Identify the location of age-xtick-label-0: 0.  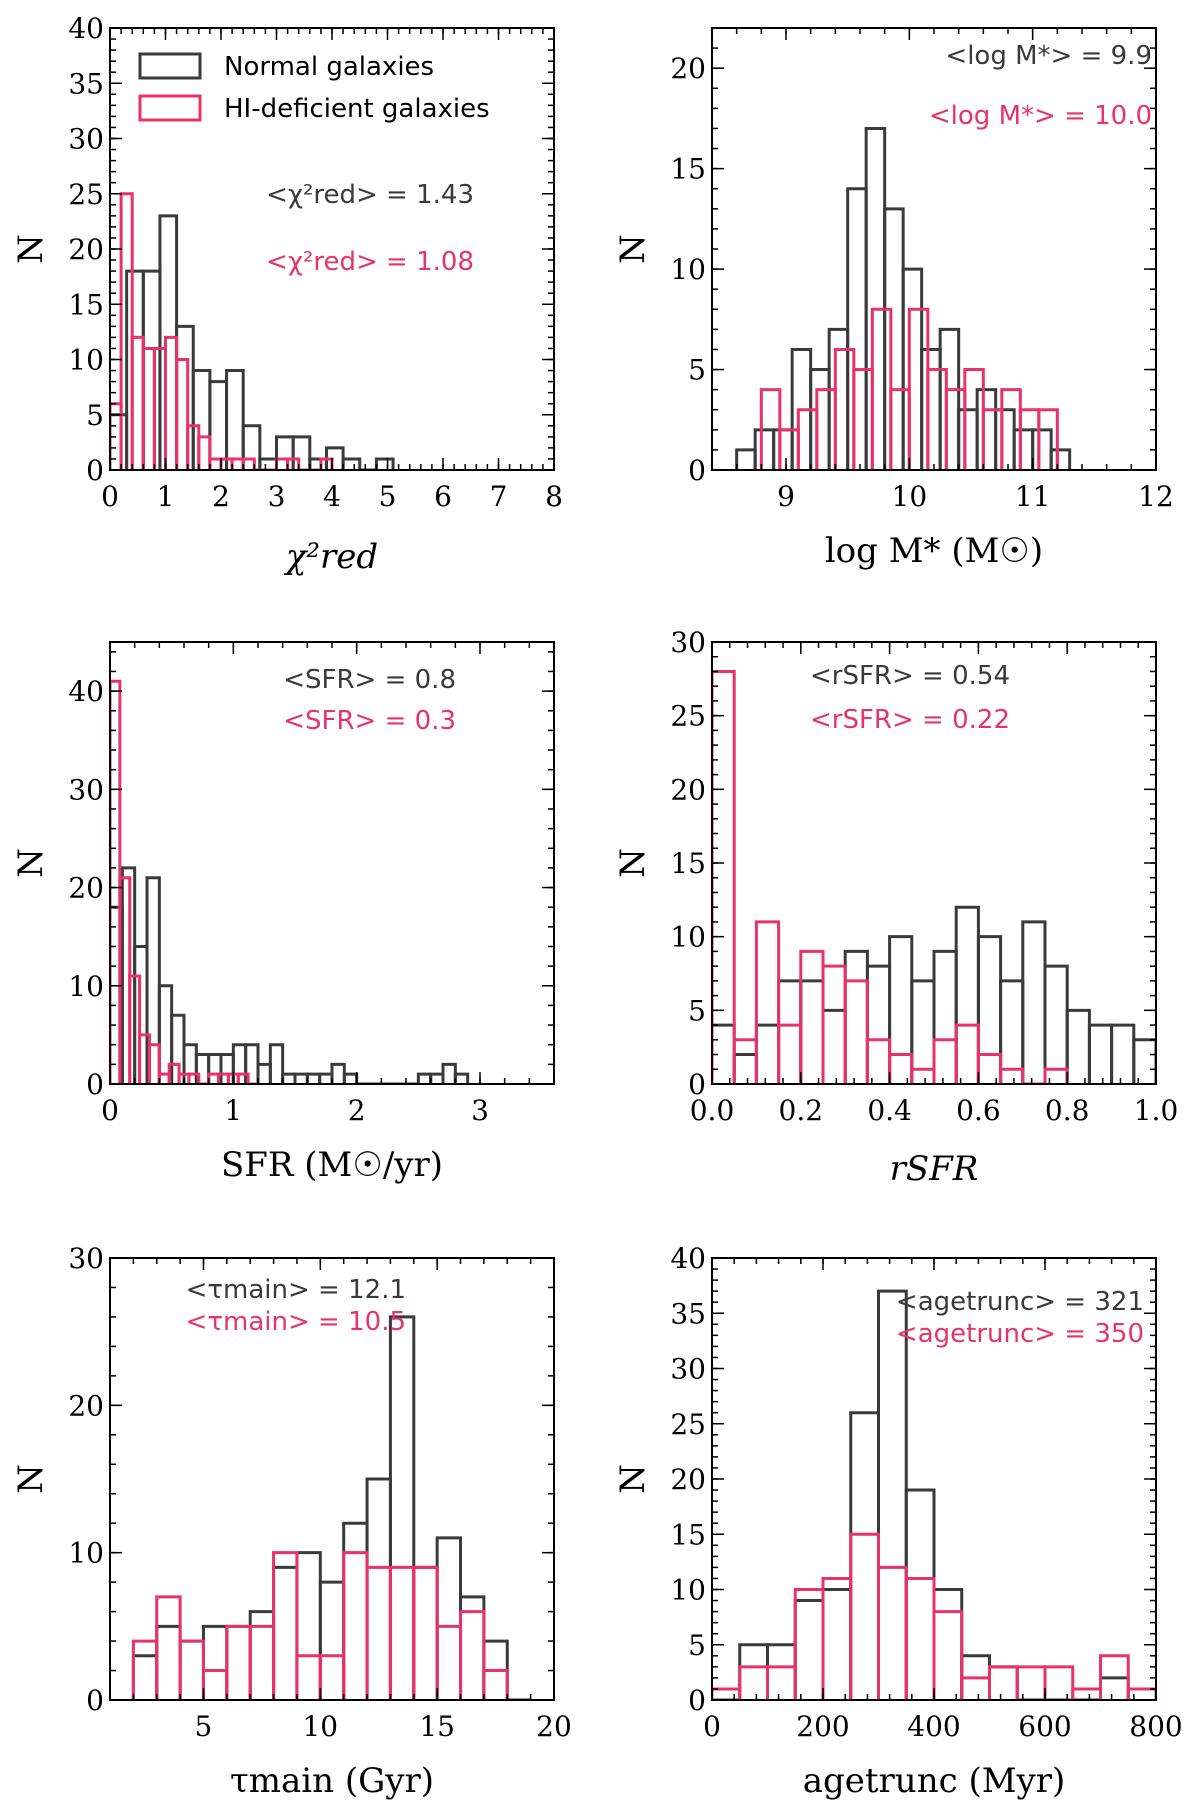
(712, 1726).